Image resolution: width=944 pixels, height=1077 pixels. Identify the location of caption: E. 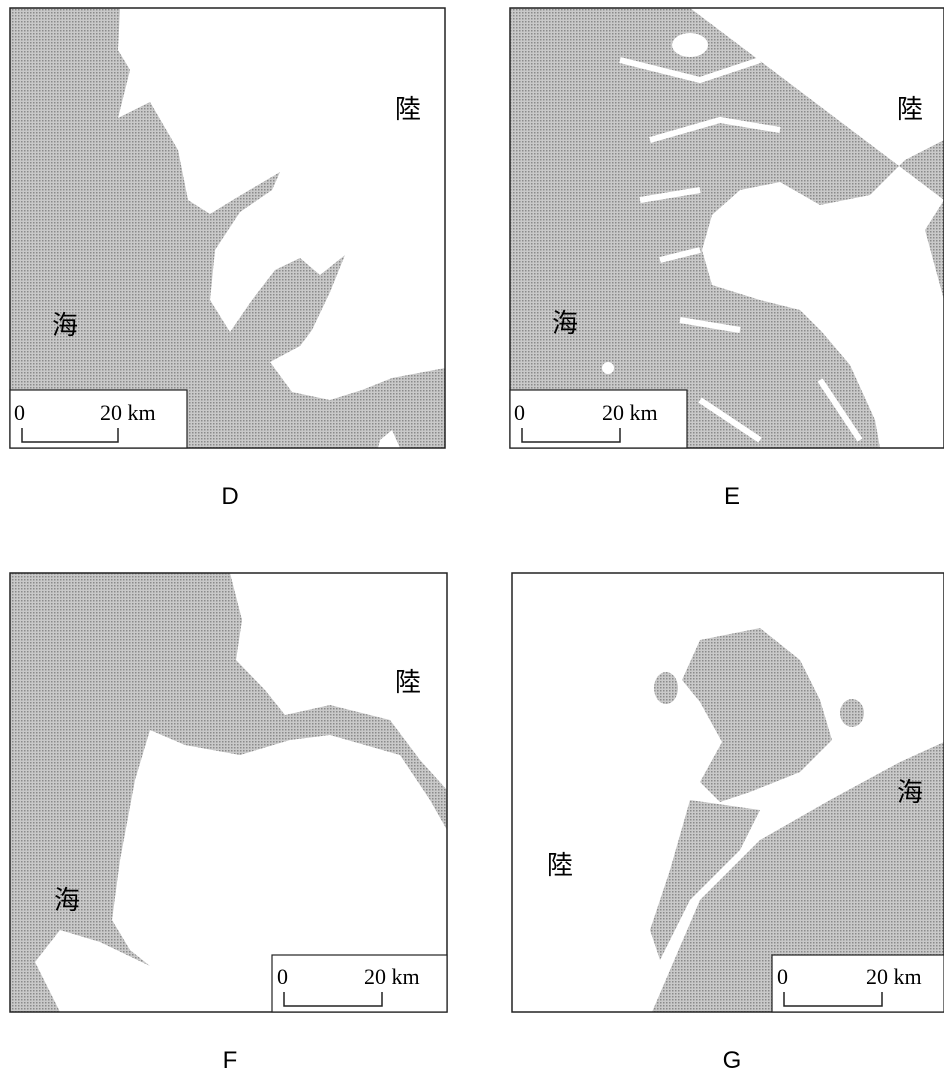
(732, 496).